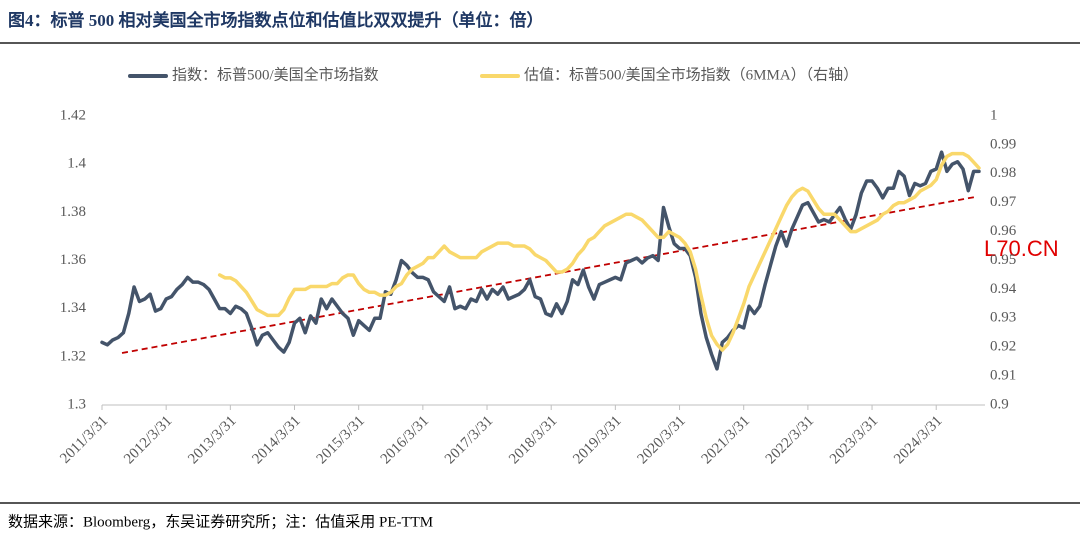 The image size is (1080, 553). What do you see at coordinates (73, 356) in the screenshot?
I see `y-tick-label: 1.32` at bounding box center [73, 356].